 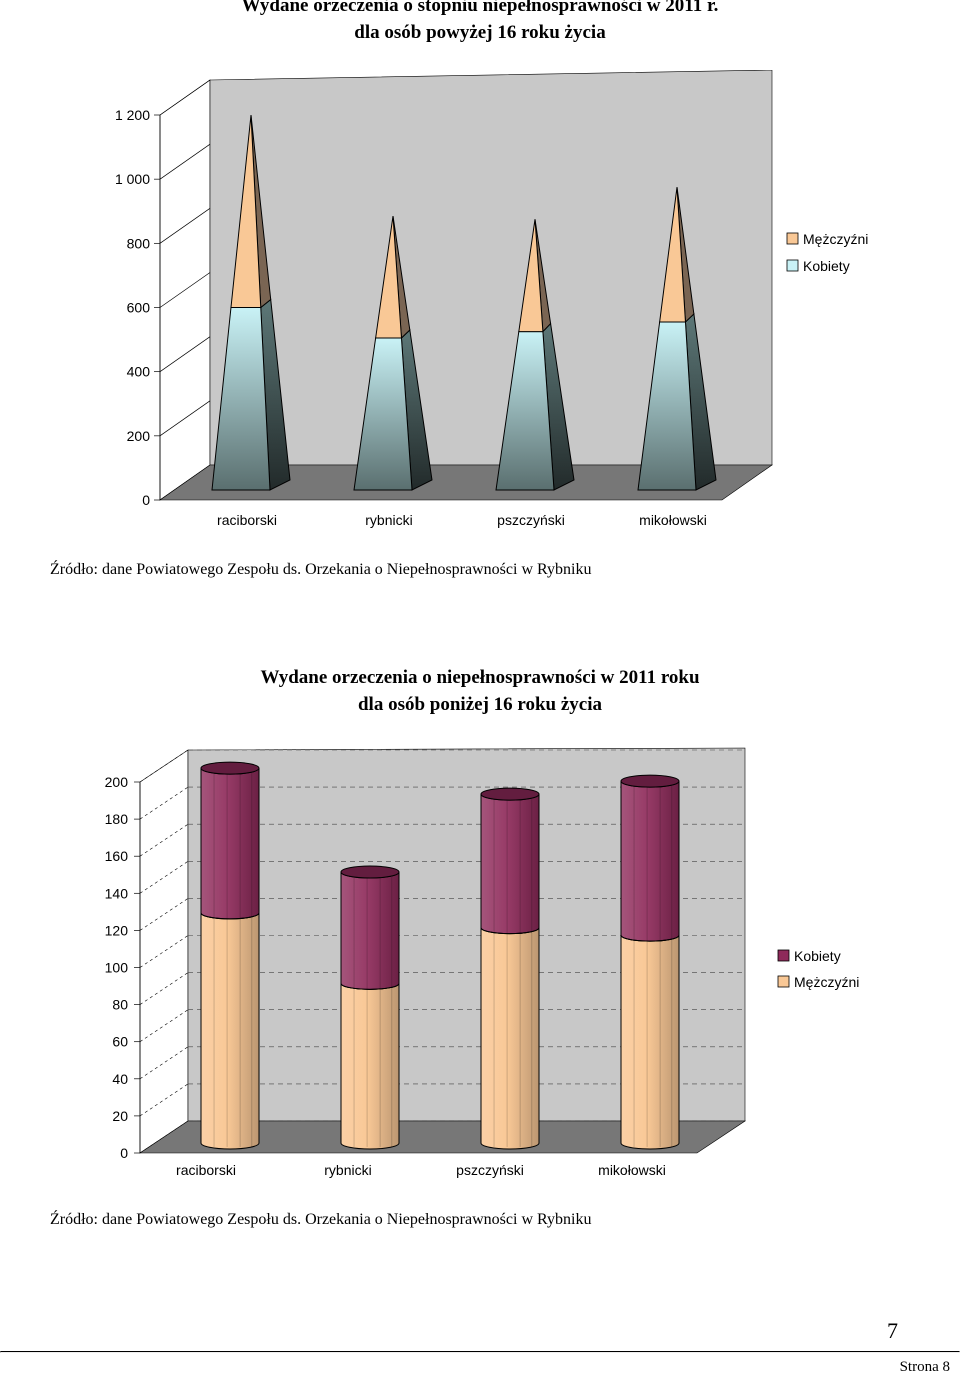 What do you see at coordinates (835, 239) in the screenshot?
I see `chart1-legend-label: Mężczyźni` at bounding box center [835, 239].